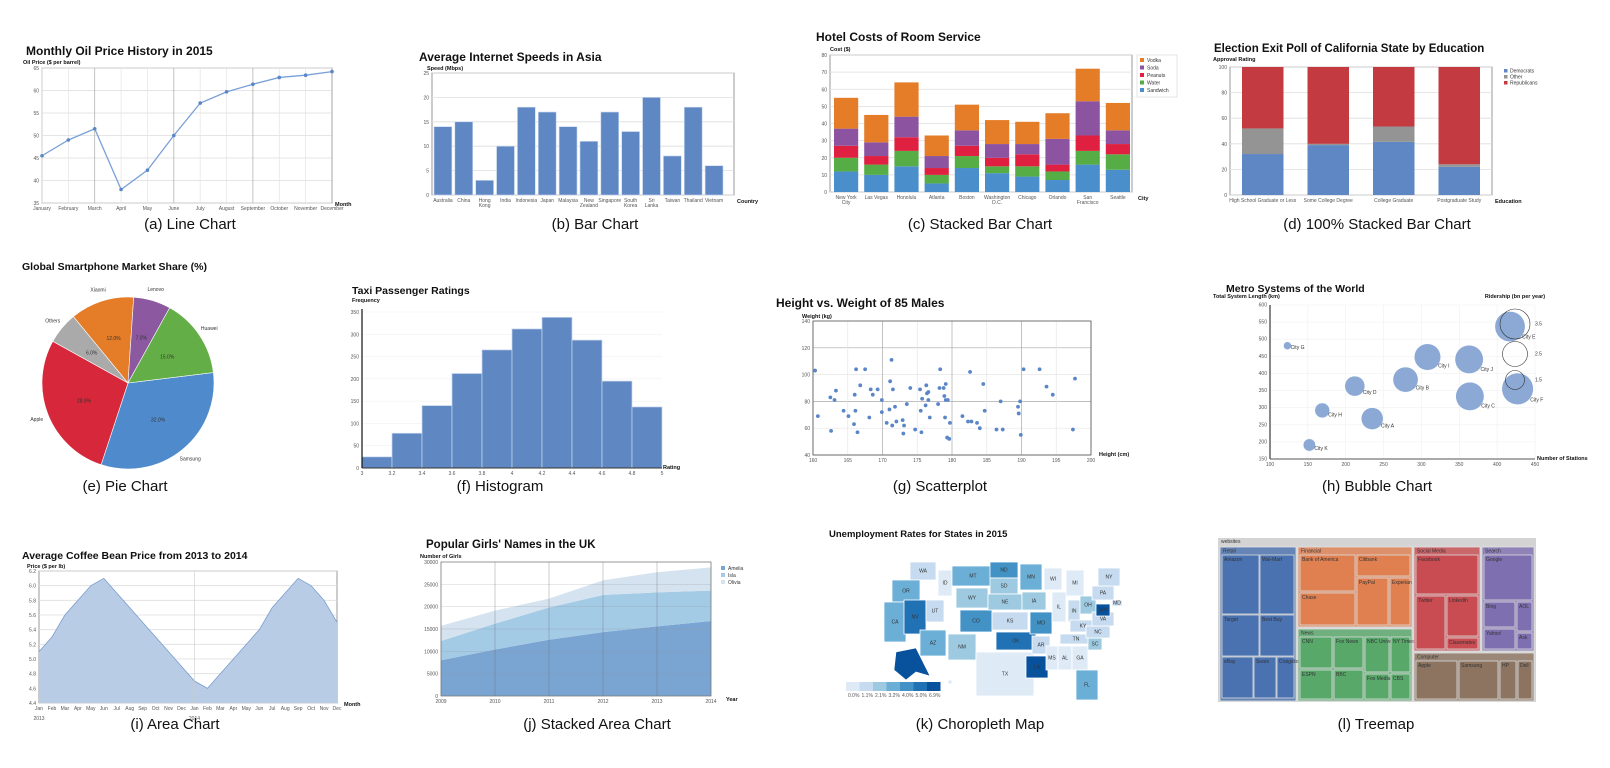 This screenshot has height=768, width=1610. What do you see at coordinates (1263, 460) in the screenshot?
I see `y-tick-label: 150` at bounding box center [1263, 460].